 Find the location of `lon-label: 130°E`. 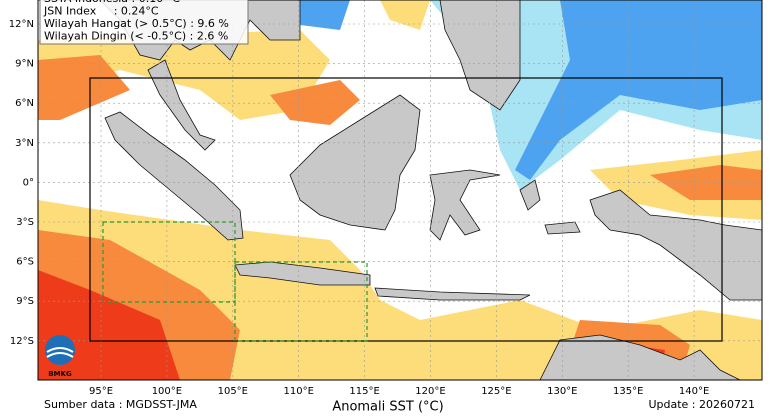

lon-label: 130°E is located at coordinates (562, 391).